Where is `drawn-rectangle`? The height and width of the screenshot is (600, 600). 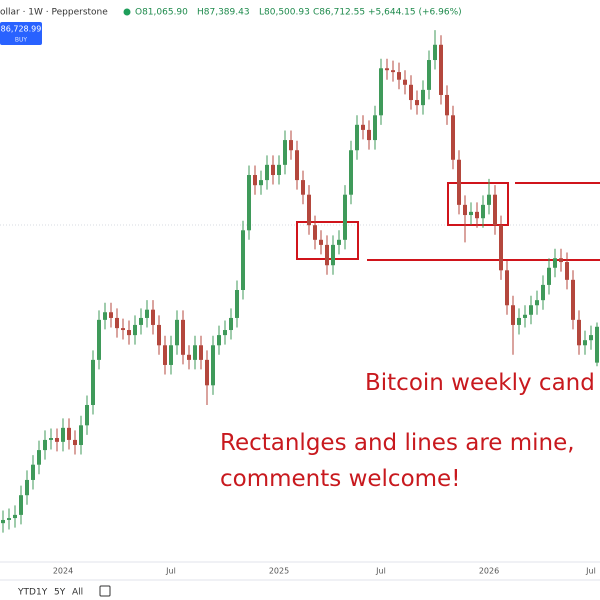
drawn-rectangle is located at coordinates (478, 204).